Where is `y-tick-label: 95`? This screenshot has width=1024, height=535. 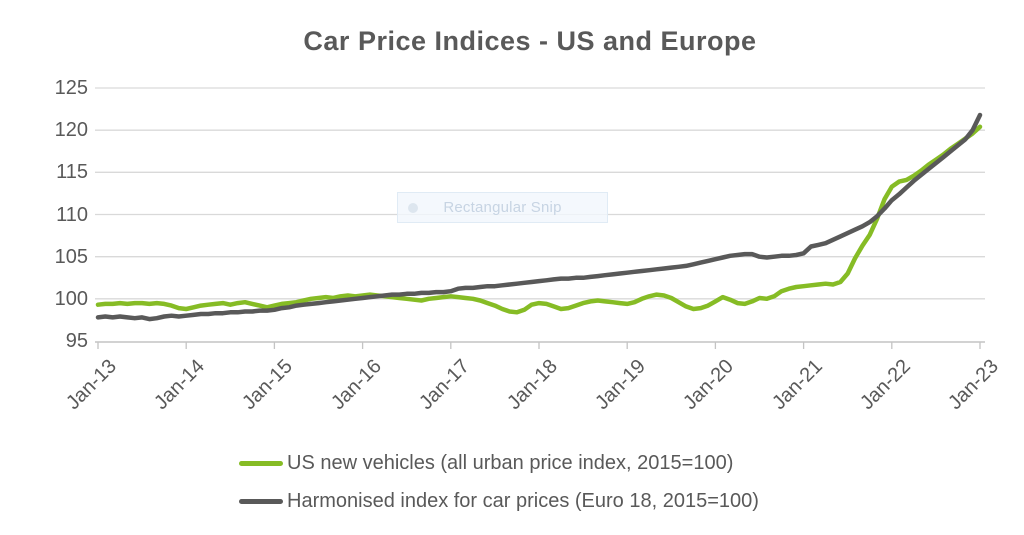
y-tick-label: 95 is located at coordinates (76, 341).